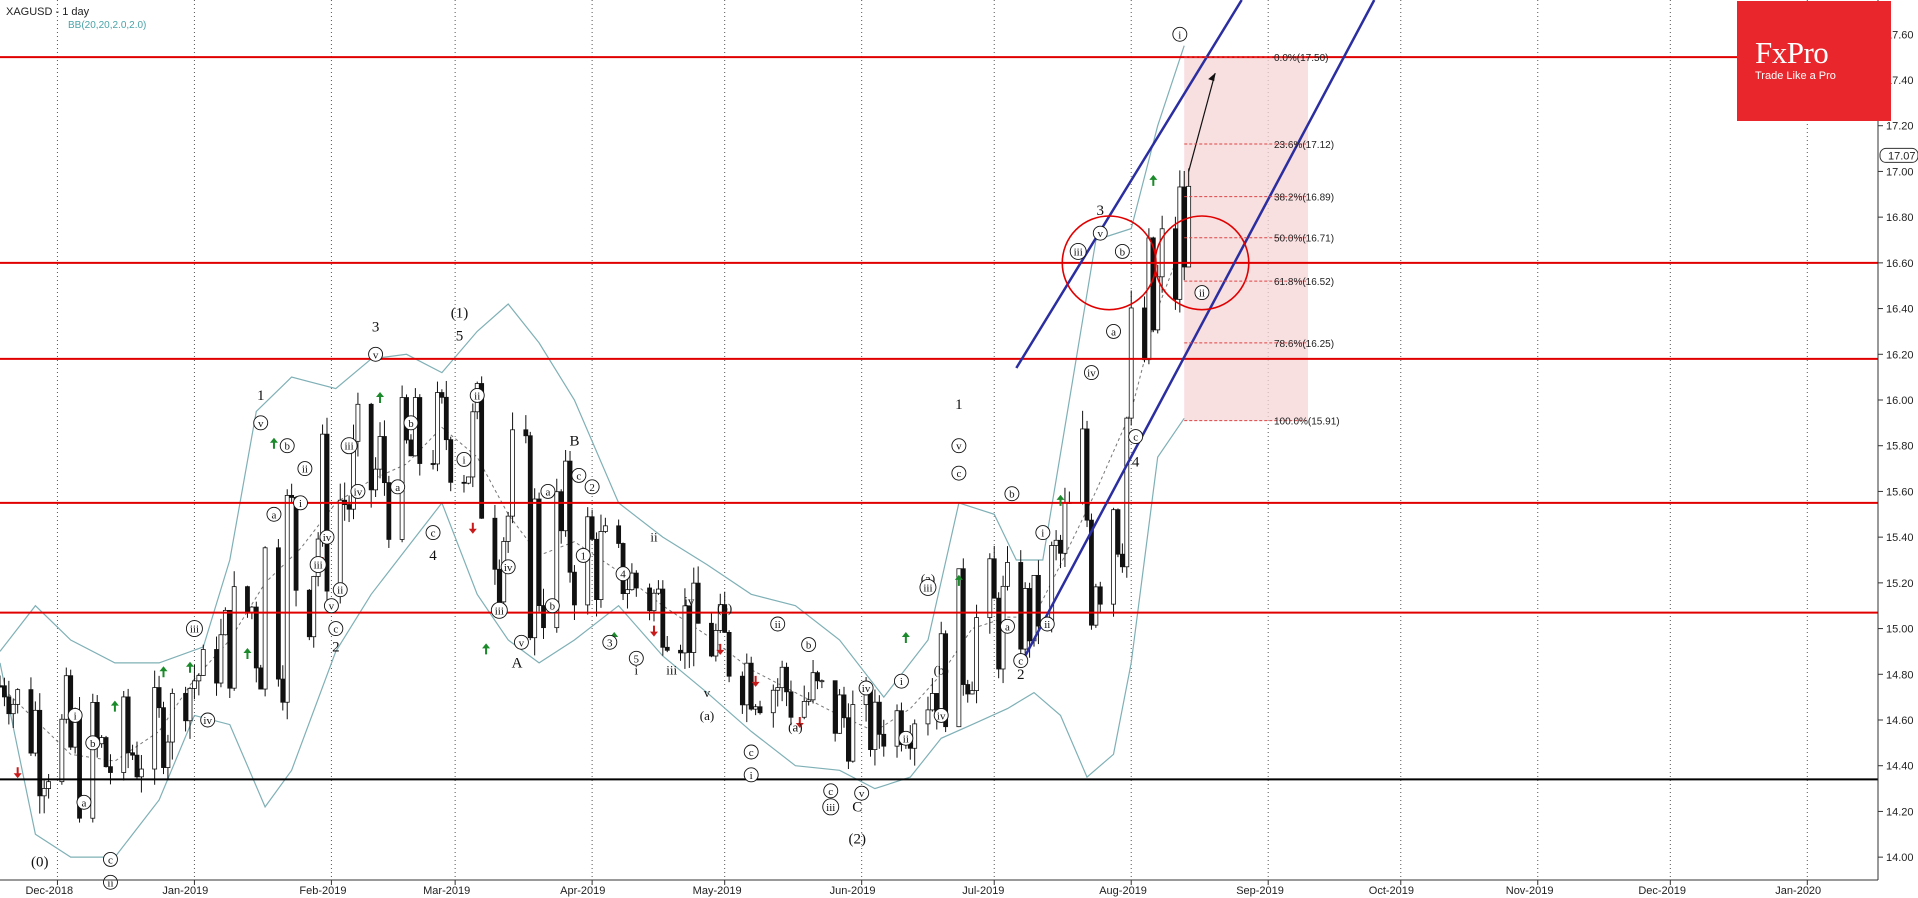  I want to click on wave-circled-label: 1, so click(584, 556).